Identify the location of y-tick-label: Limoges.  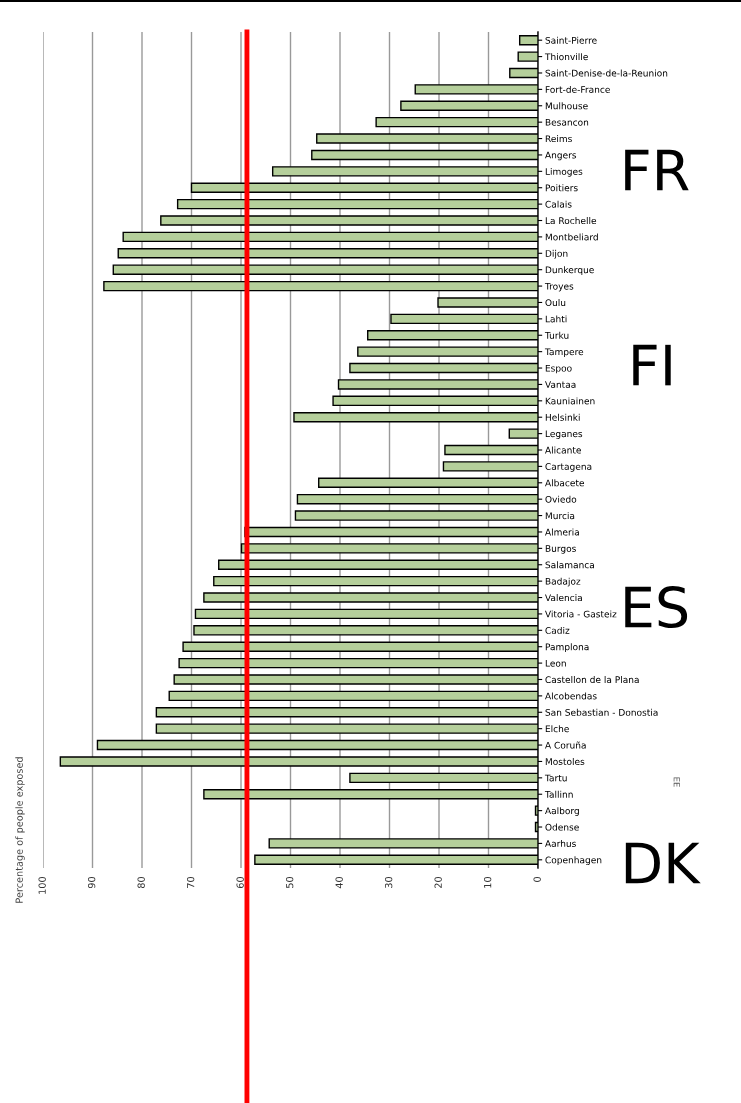
(564, 172).